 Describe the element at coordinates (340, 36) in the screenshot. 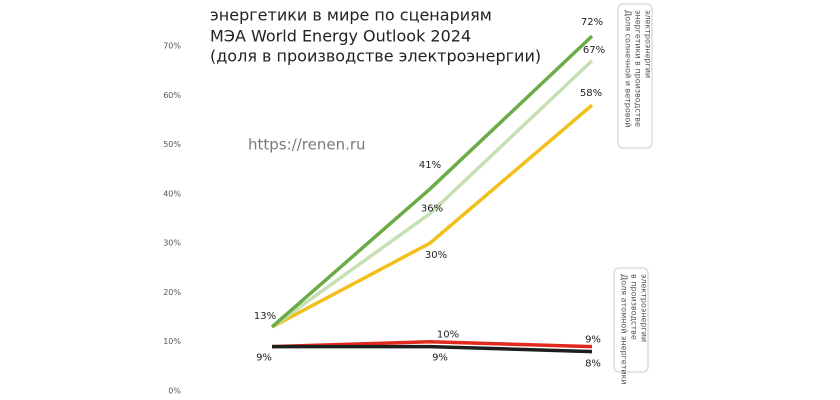

I see `chart-title: МЭА World Energy Outlook 2024` at that location.